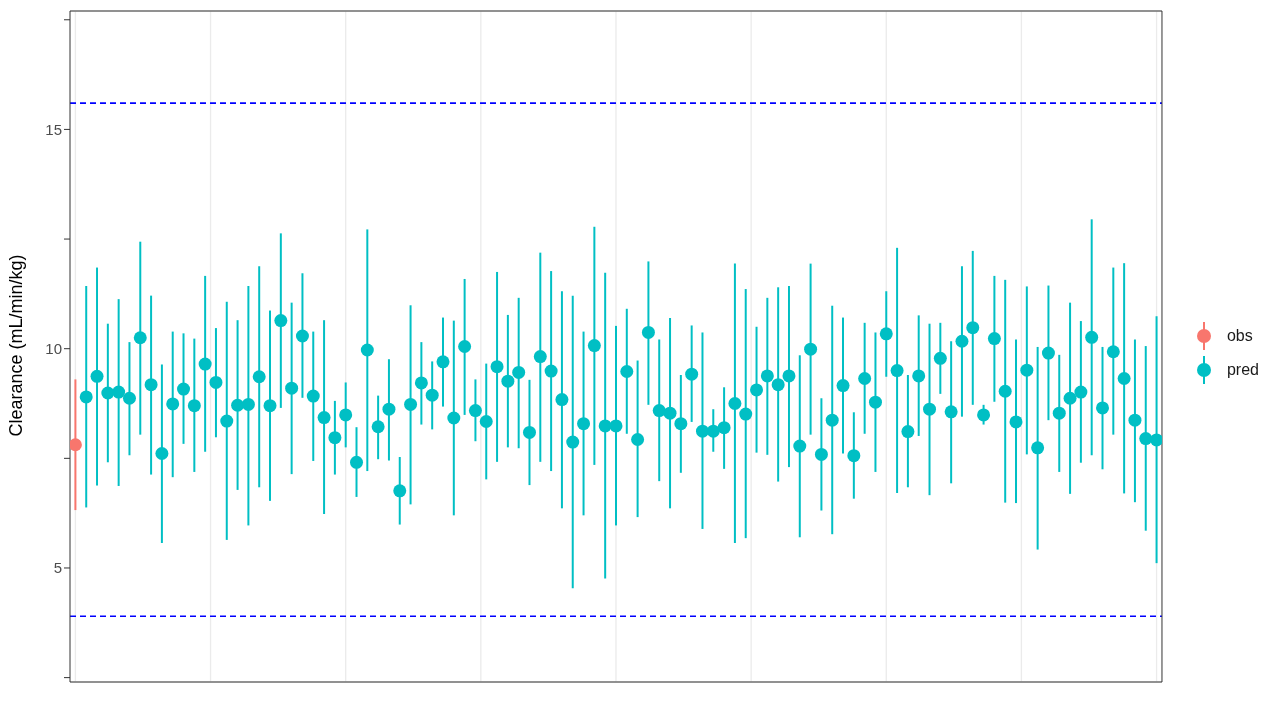  What do you see at coordinates (53, 349) in the screenshot?
I see `y-tick-label: 10` at bounding box center [53, 349].